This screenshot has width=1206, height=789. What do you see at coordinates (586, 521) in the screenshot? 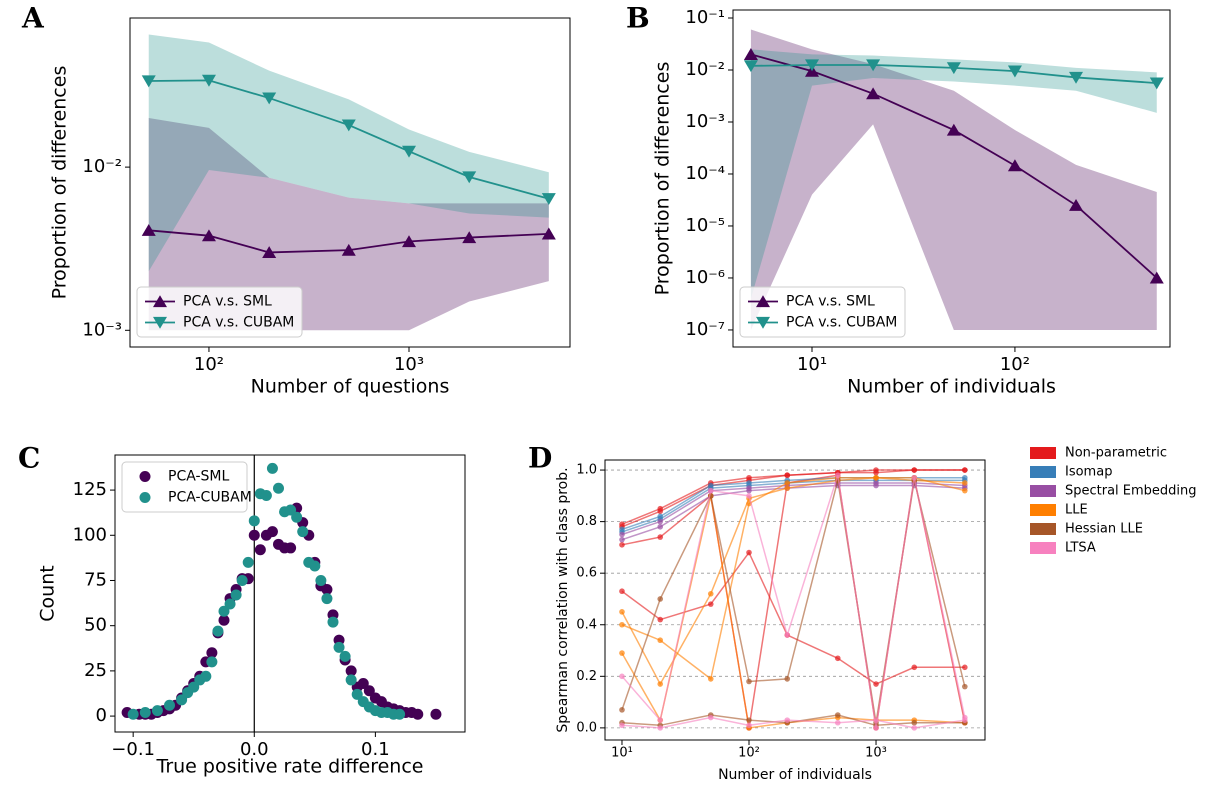
I see `y-tick-label: 0.8` at bounding box center [586, 521].